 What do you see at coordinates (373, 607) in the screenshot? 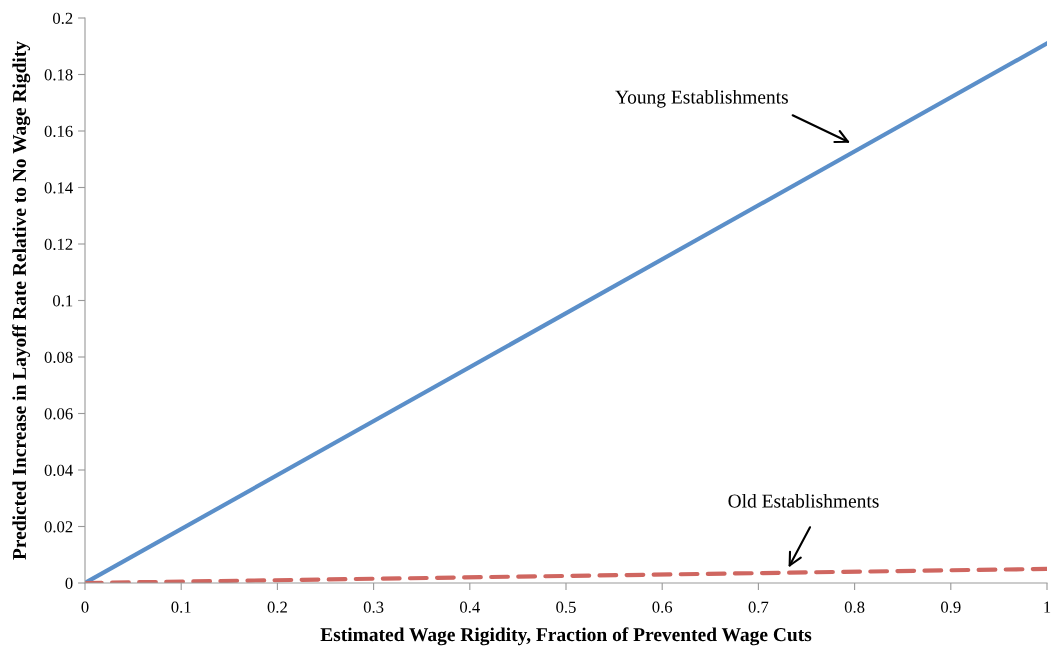
I see `x-tick-label: 0.3` at bounding box center [373, 607].